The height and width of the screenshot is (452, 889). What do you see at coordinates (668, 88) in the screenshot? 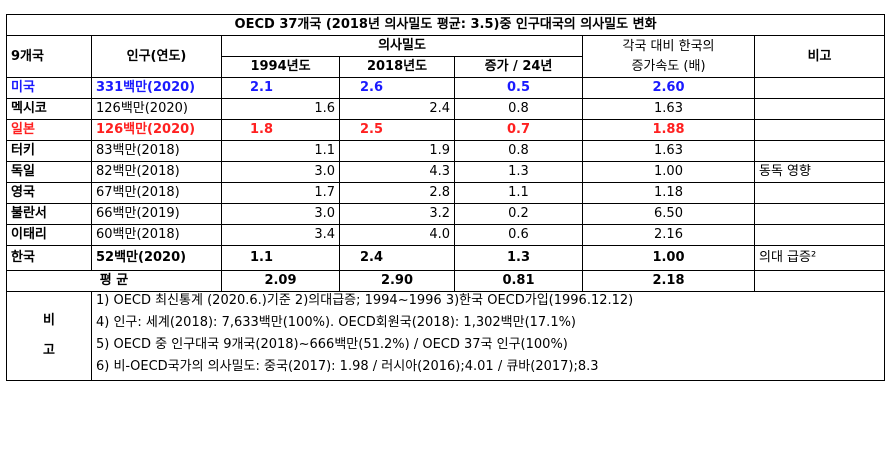
I see `ratio-cell: 2.60` at bounding box center [668, 88].